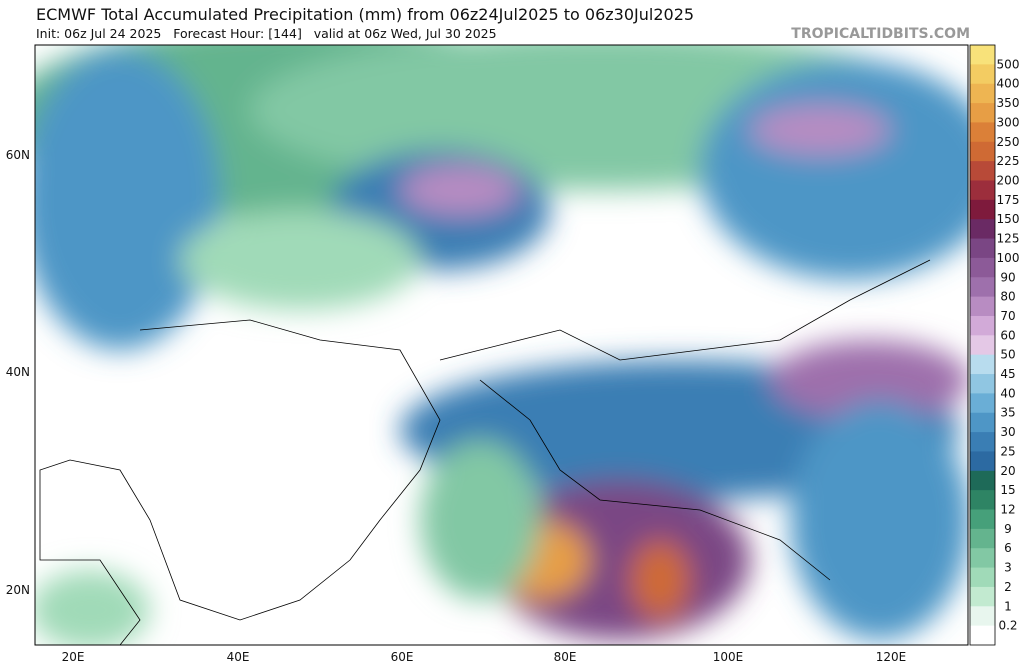 Image resolution: width=1024 pixels, height=669 pixels. I want to click on colorbar-label: 0.2, so click(1007, 626).